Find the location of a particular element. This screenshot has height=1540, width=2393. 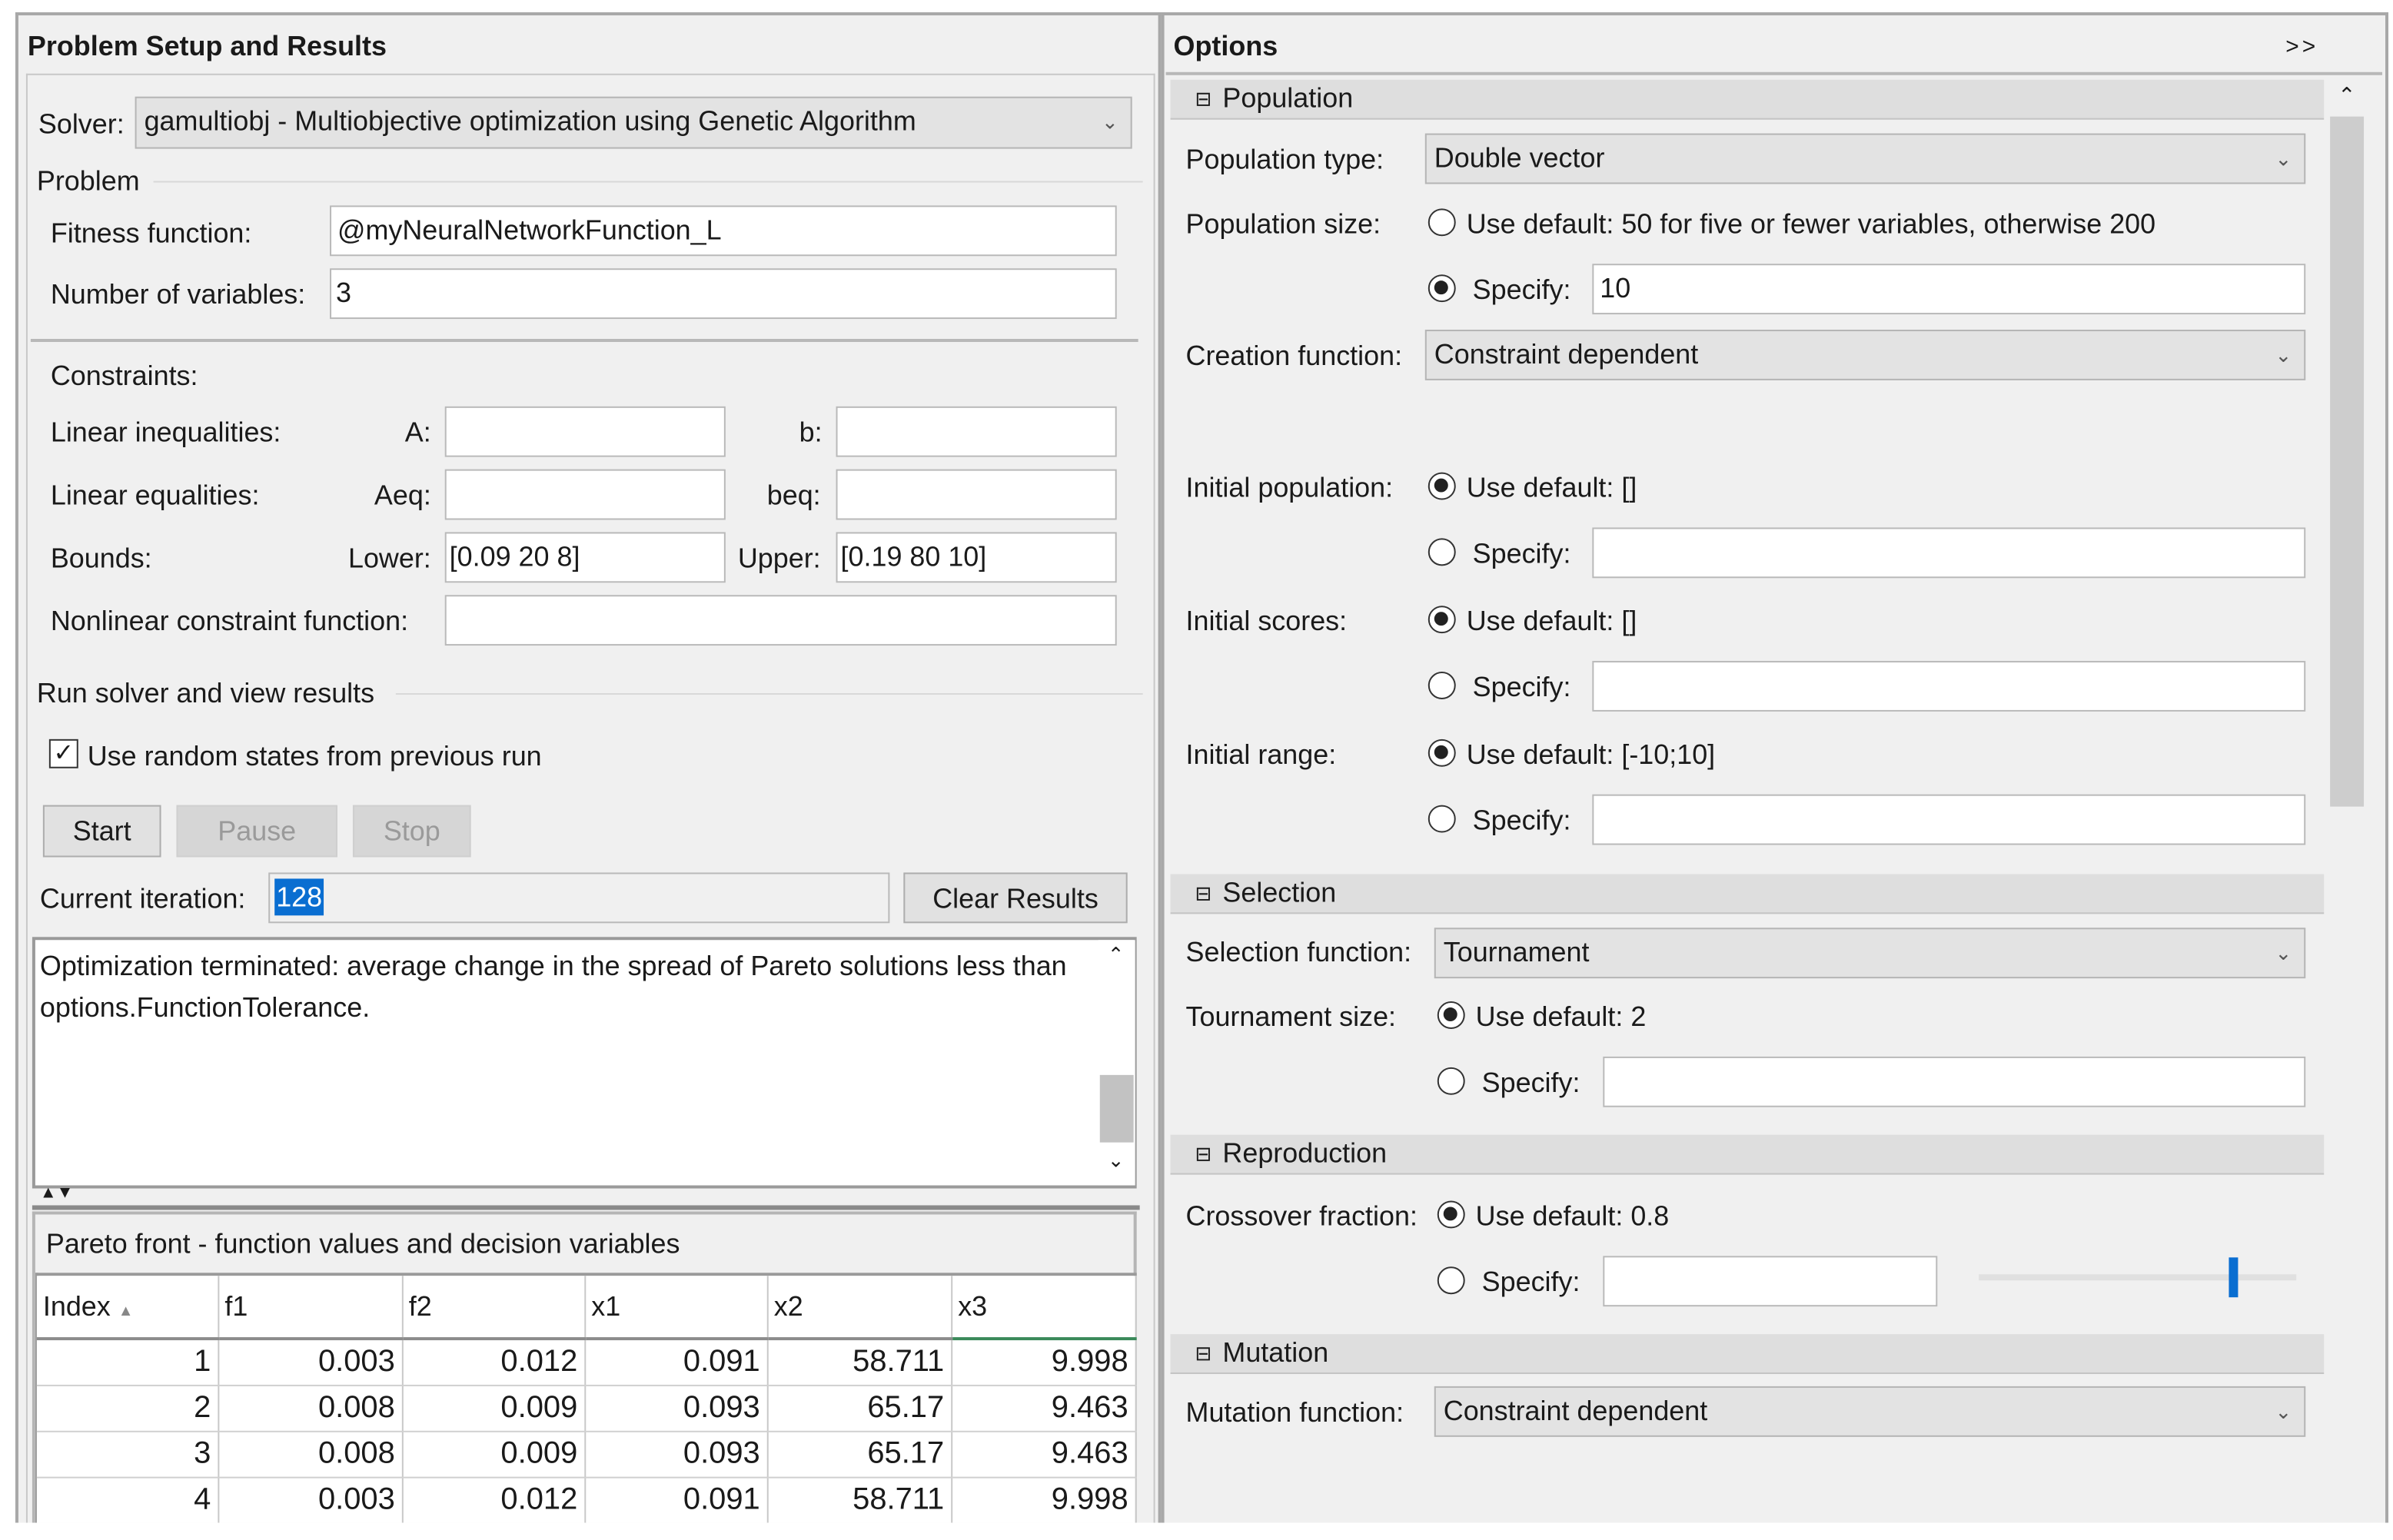

iteration-label: Current iteration: is located at coordinates (143, 899).